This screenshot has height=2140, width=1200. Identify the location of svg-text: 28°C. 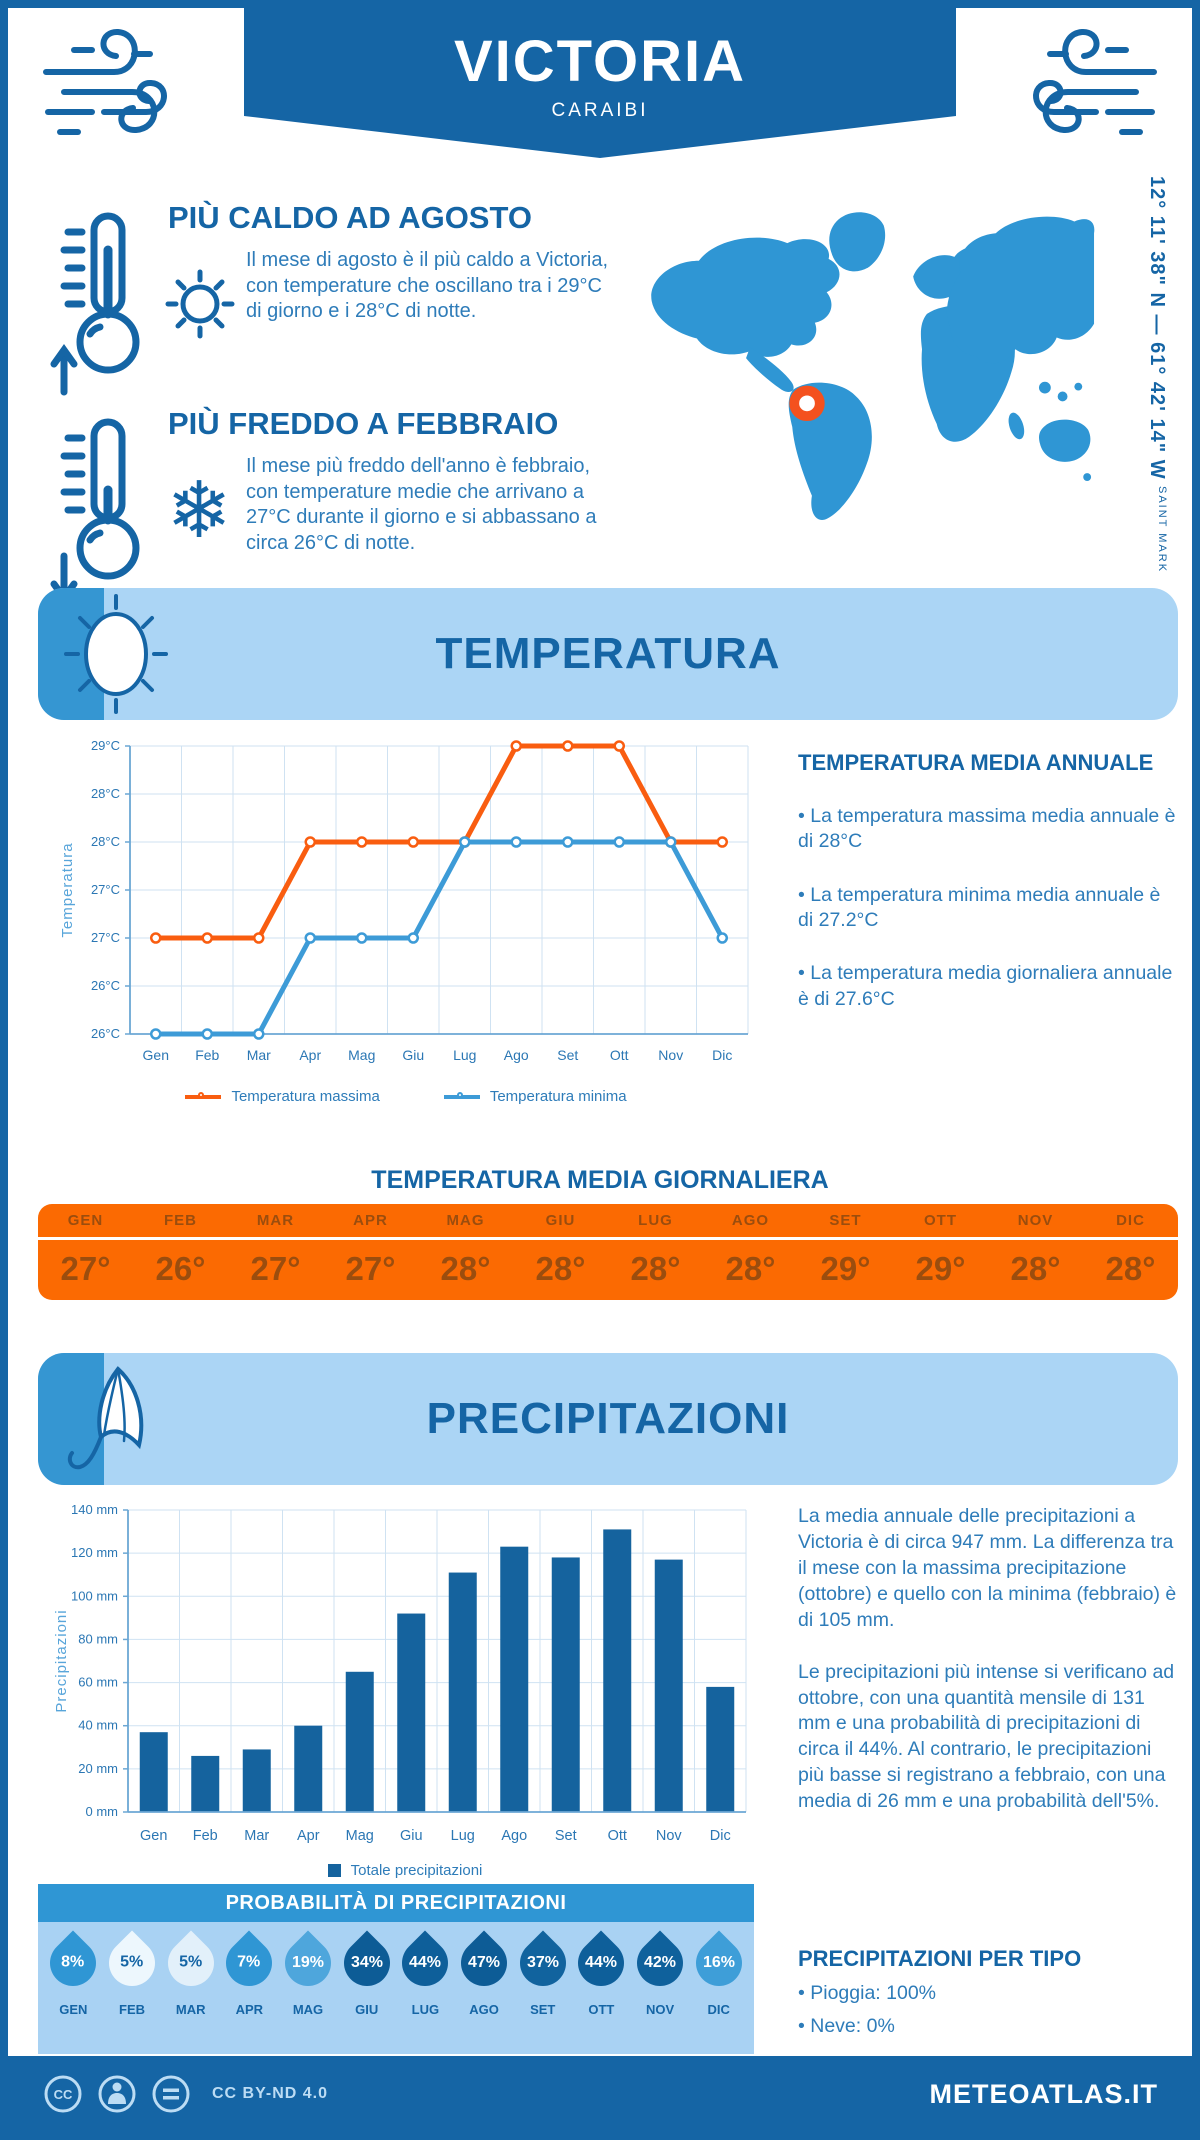
(105, 841).